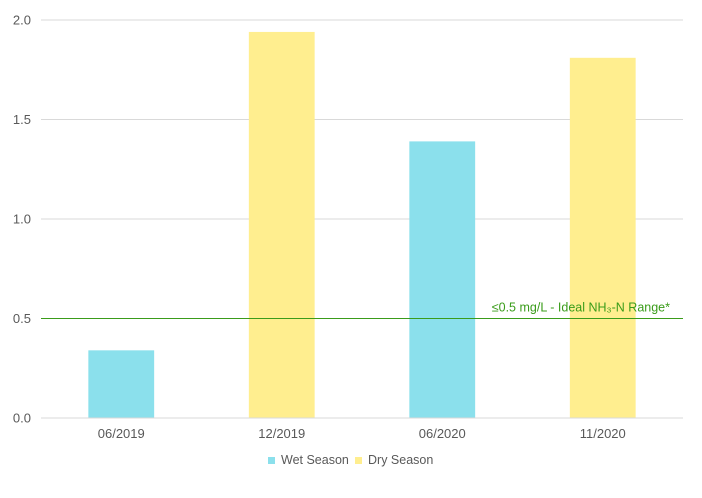 The image size is (702, 498). What do you see at coordinates (22, 119) in the screenshot?
I see `y-tick-label: 1.5` at bounding box center [22, 119].